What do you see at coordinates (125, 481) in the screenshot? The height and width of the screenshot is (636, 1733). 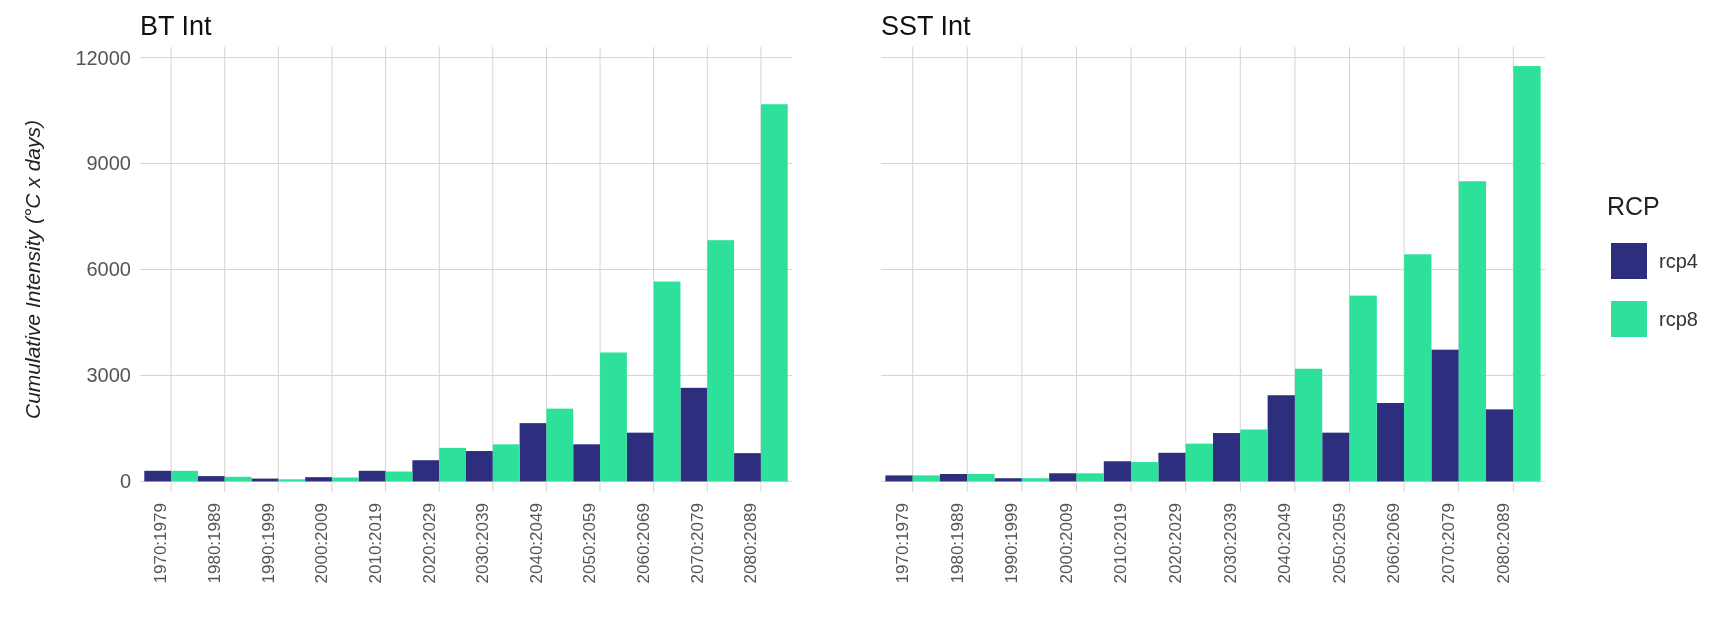 I see `y-tick-label: 0` at bounding box center [125, 481].